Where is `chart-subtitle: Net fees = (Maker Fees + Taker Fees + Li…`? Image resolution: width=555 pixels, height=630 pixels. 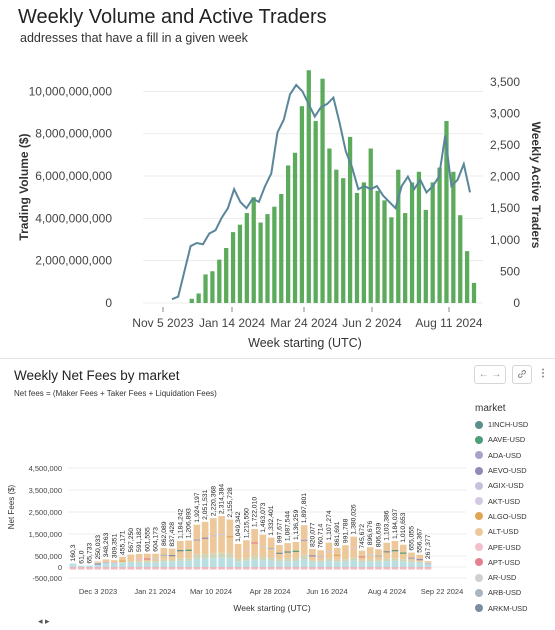
chart-subtitle: Net fees = (Maker Fees + Taker Fees + Li… is located at coordinates (115, 393).